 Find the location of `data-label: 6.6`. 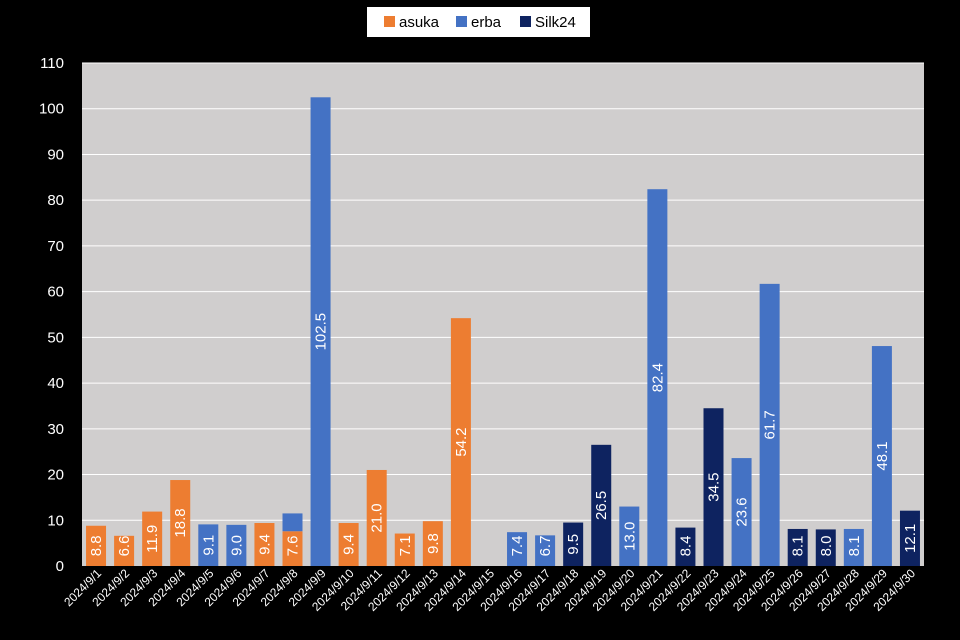

data-label: 6.6 is located at coordinates (124, 546).